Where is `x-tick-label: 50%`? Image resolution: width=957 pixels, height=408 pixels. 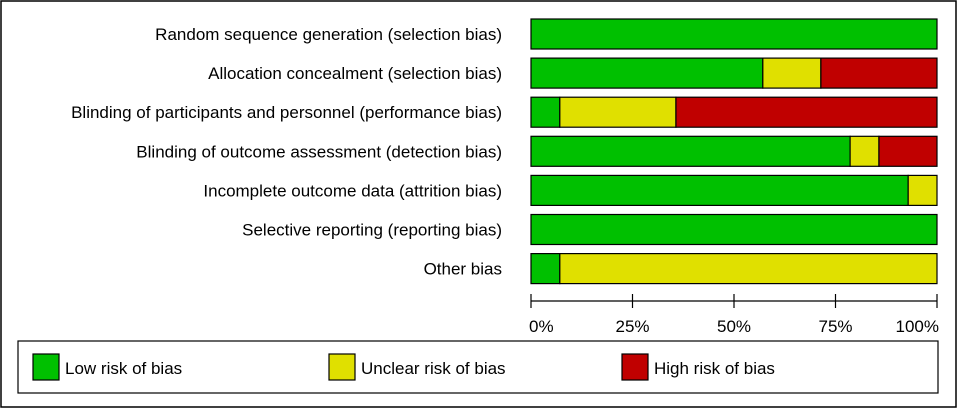
x-tick-label: 50% is located at coordinates (734, 326).